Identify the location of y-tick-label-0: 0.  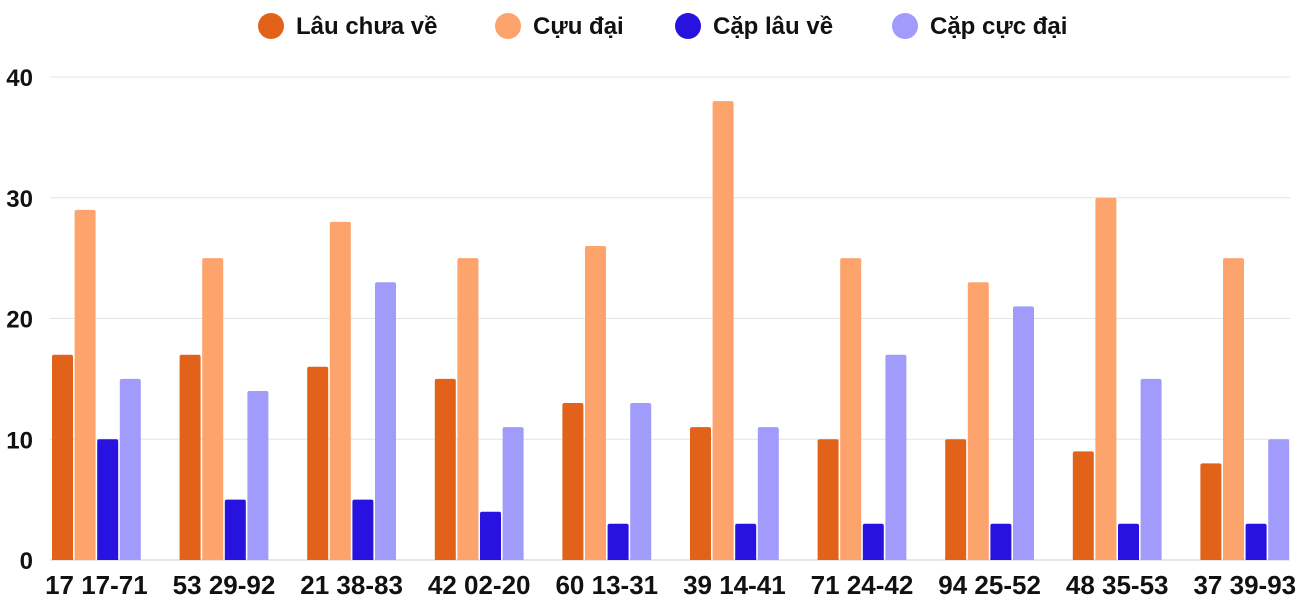
(26, 561).